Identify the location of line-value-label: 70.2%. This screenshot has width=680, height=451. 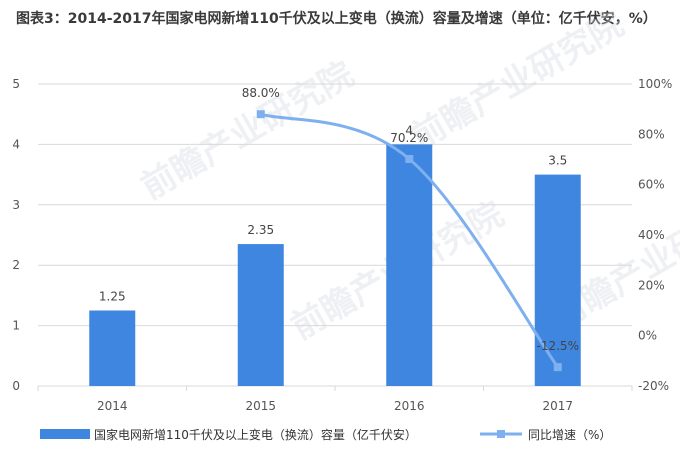
(409, 138).